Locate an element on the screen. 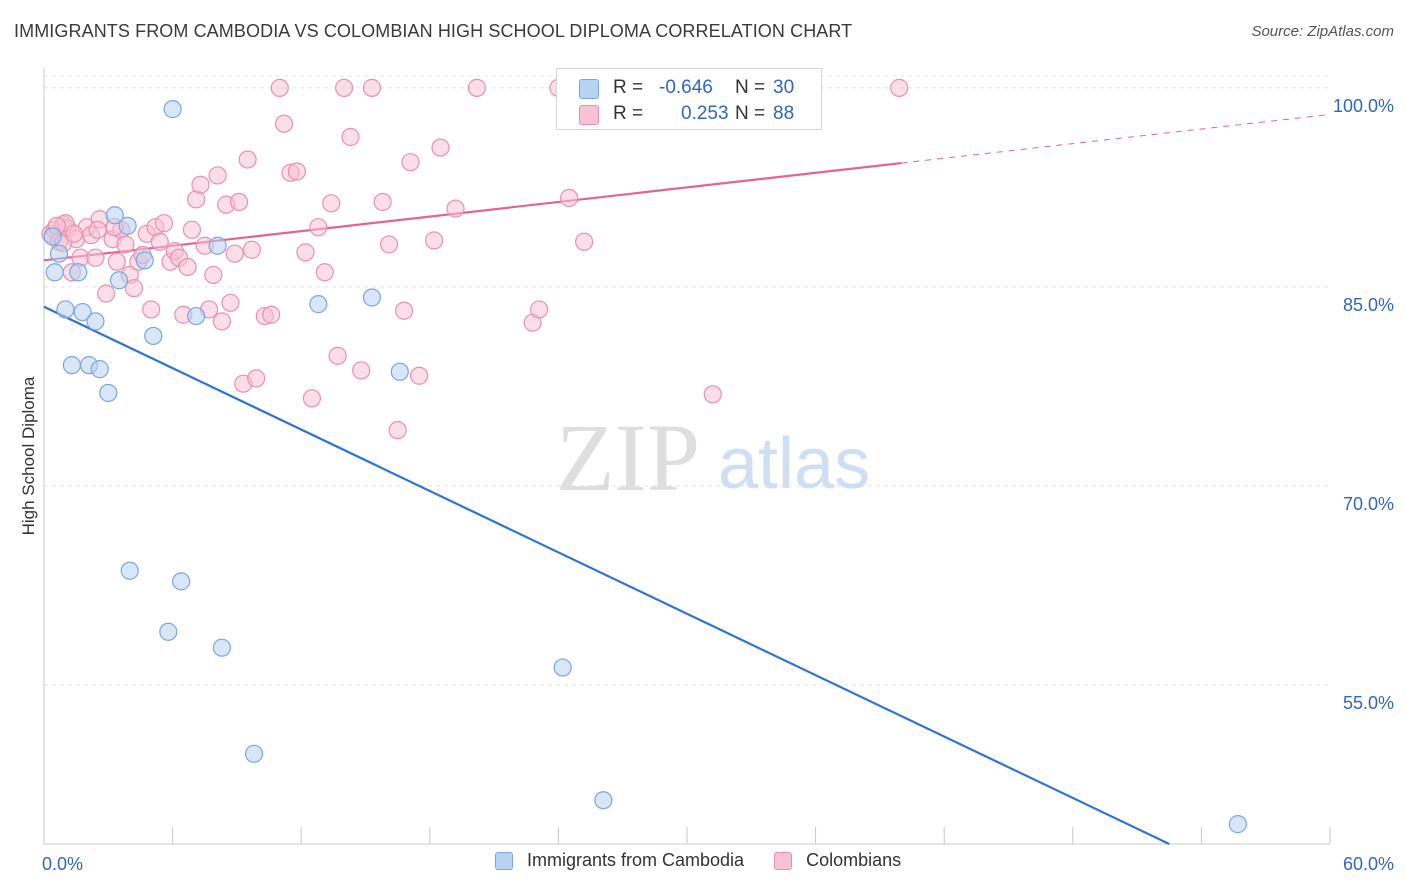  legend-item-cambodia: Immigrants from Cambodia is located at coordinates (619, 860).